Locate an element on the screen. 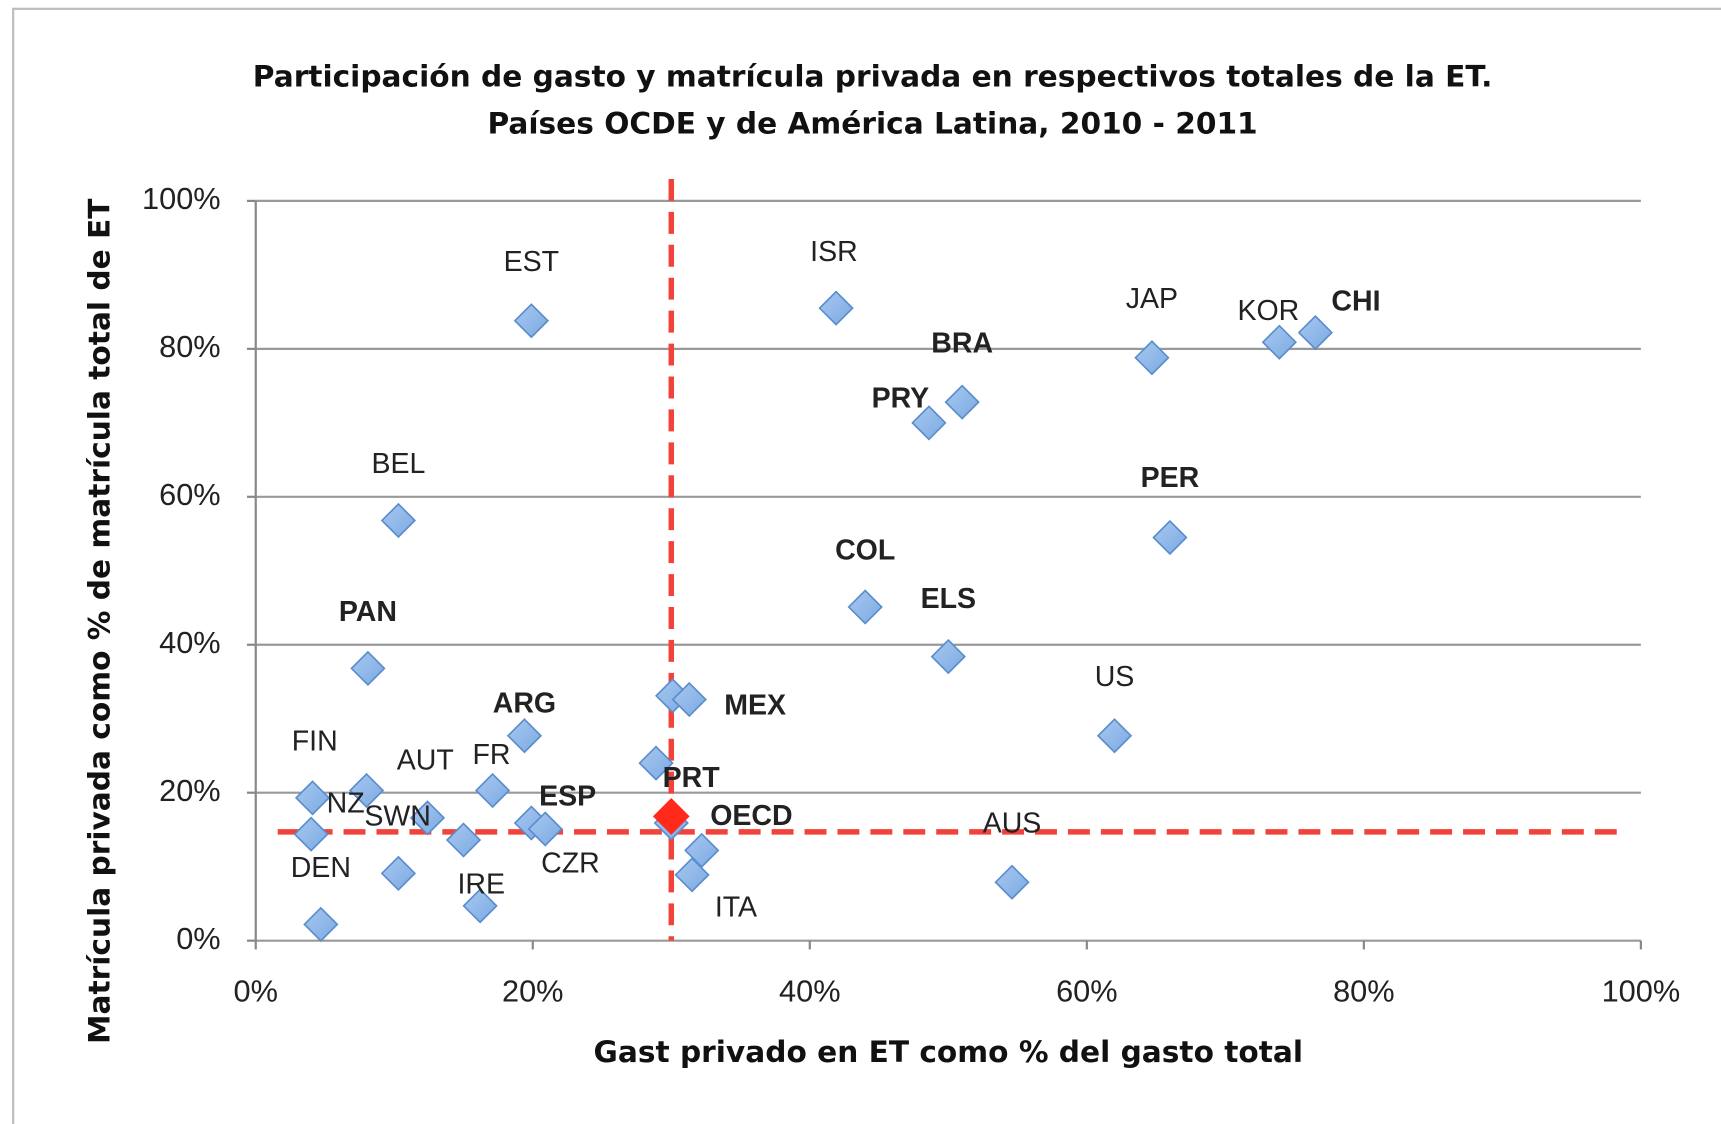 This screenshot has width=1721, height=1124. point-label: SWN is located at coordinates (397, 817).